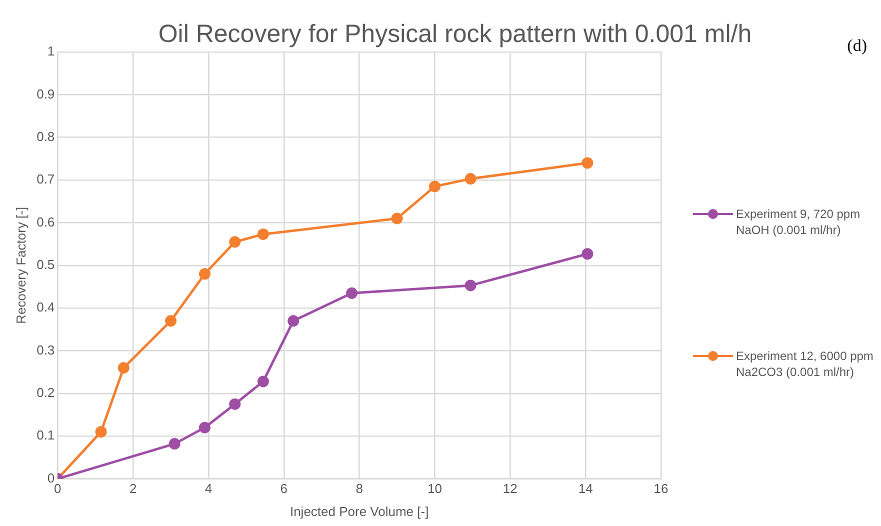  What do you see at coordinates (51, 51) in the screenshot?
I see `y-tick-label: 1` at bounding box center [51, 51].